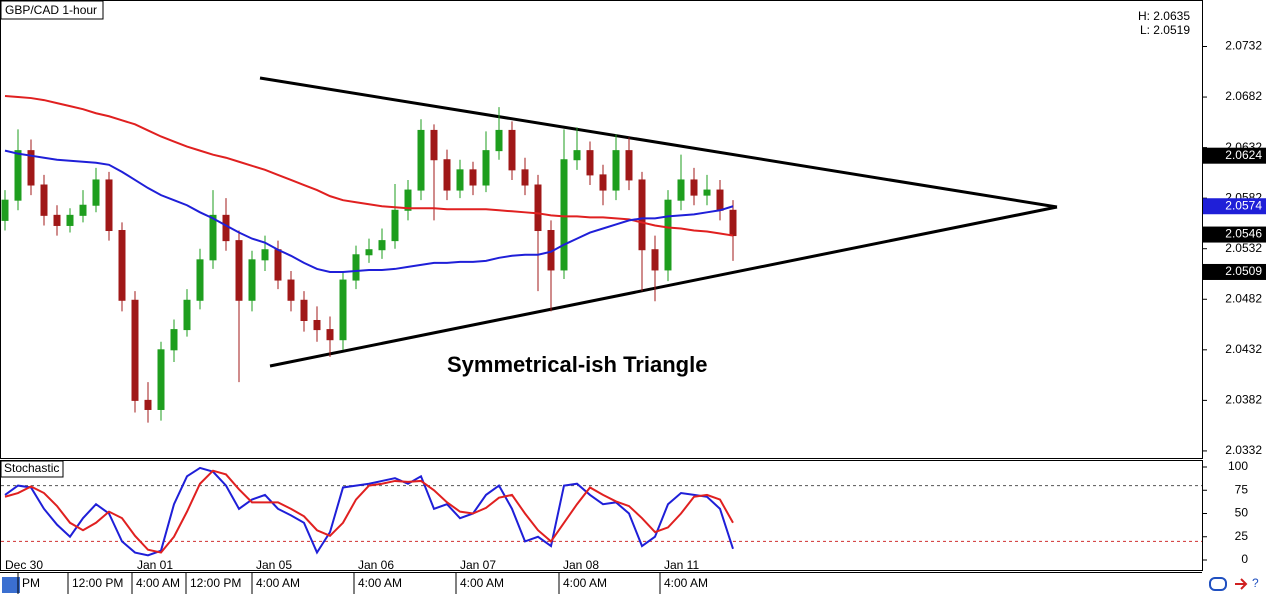 The width and height of the screenshot is (1266, 598). Describe the element at coordinates (1242, 513) in the screenshot. I see `stoch-tick-label: 50` at that location.